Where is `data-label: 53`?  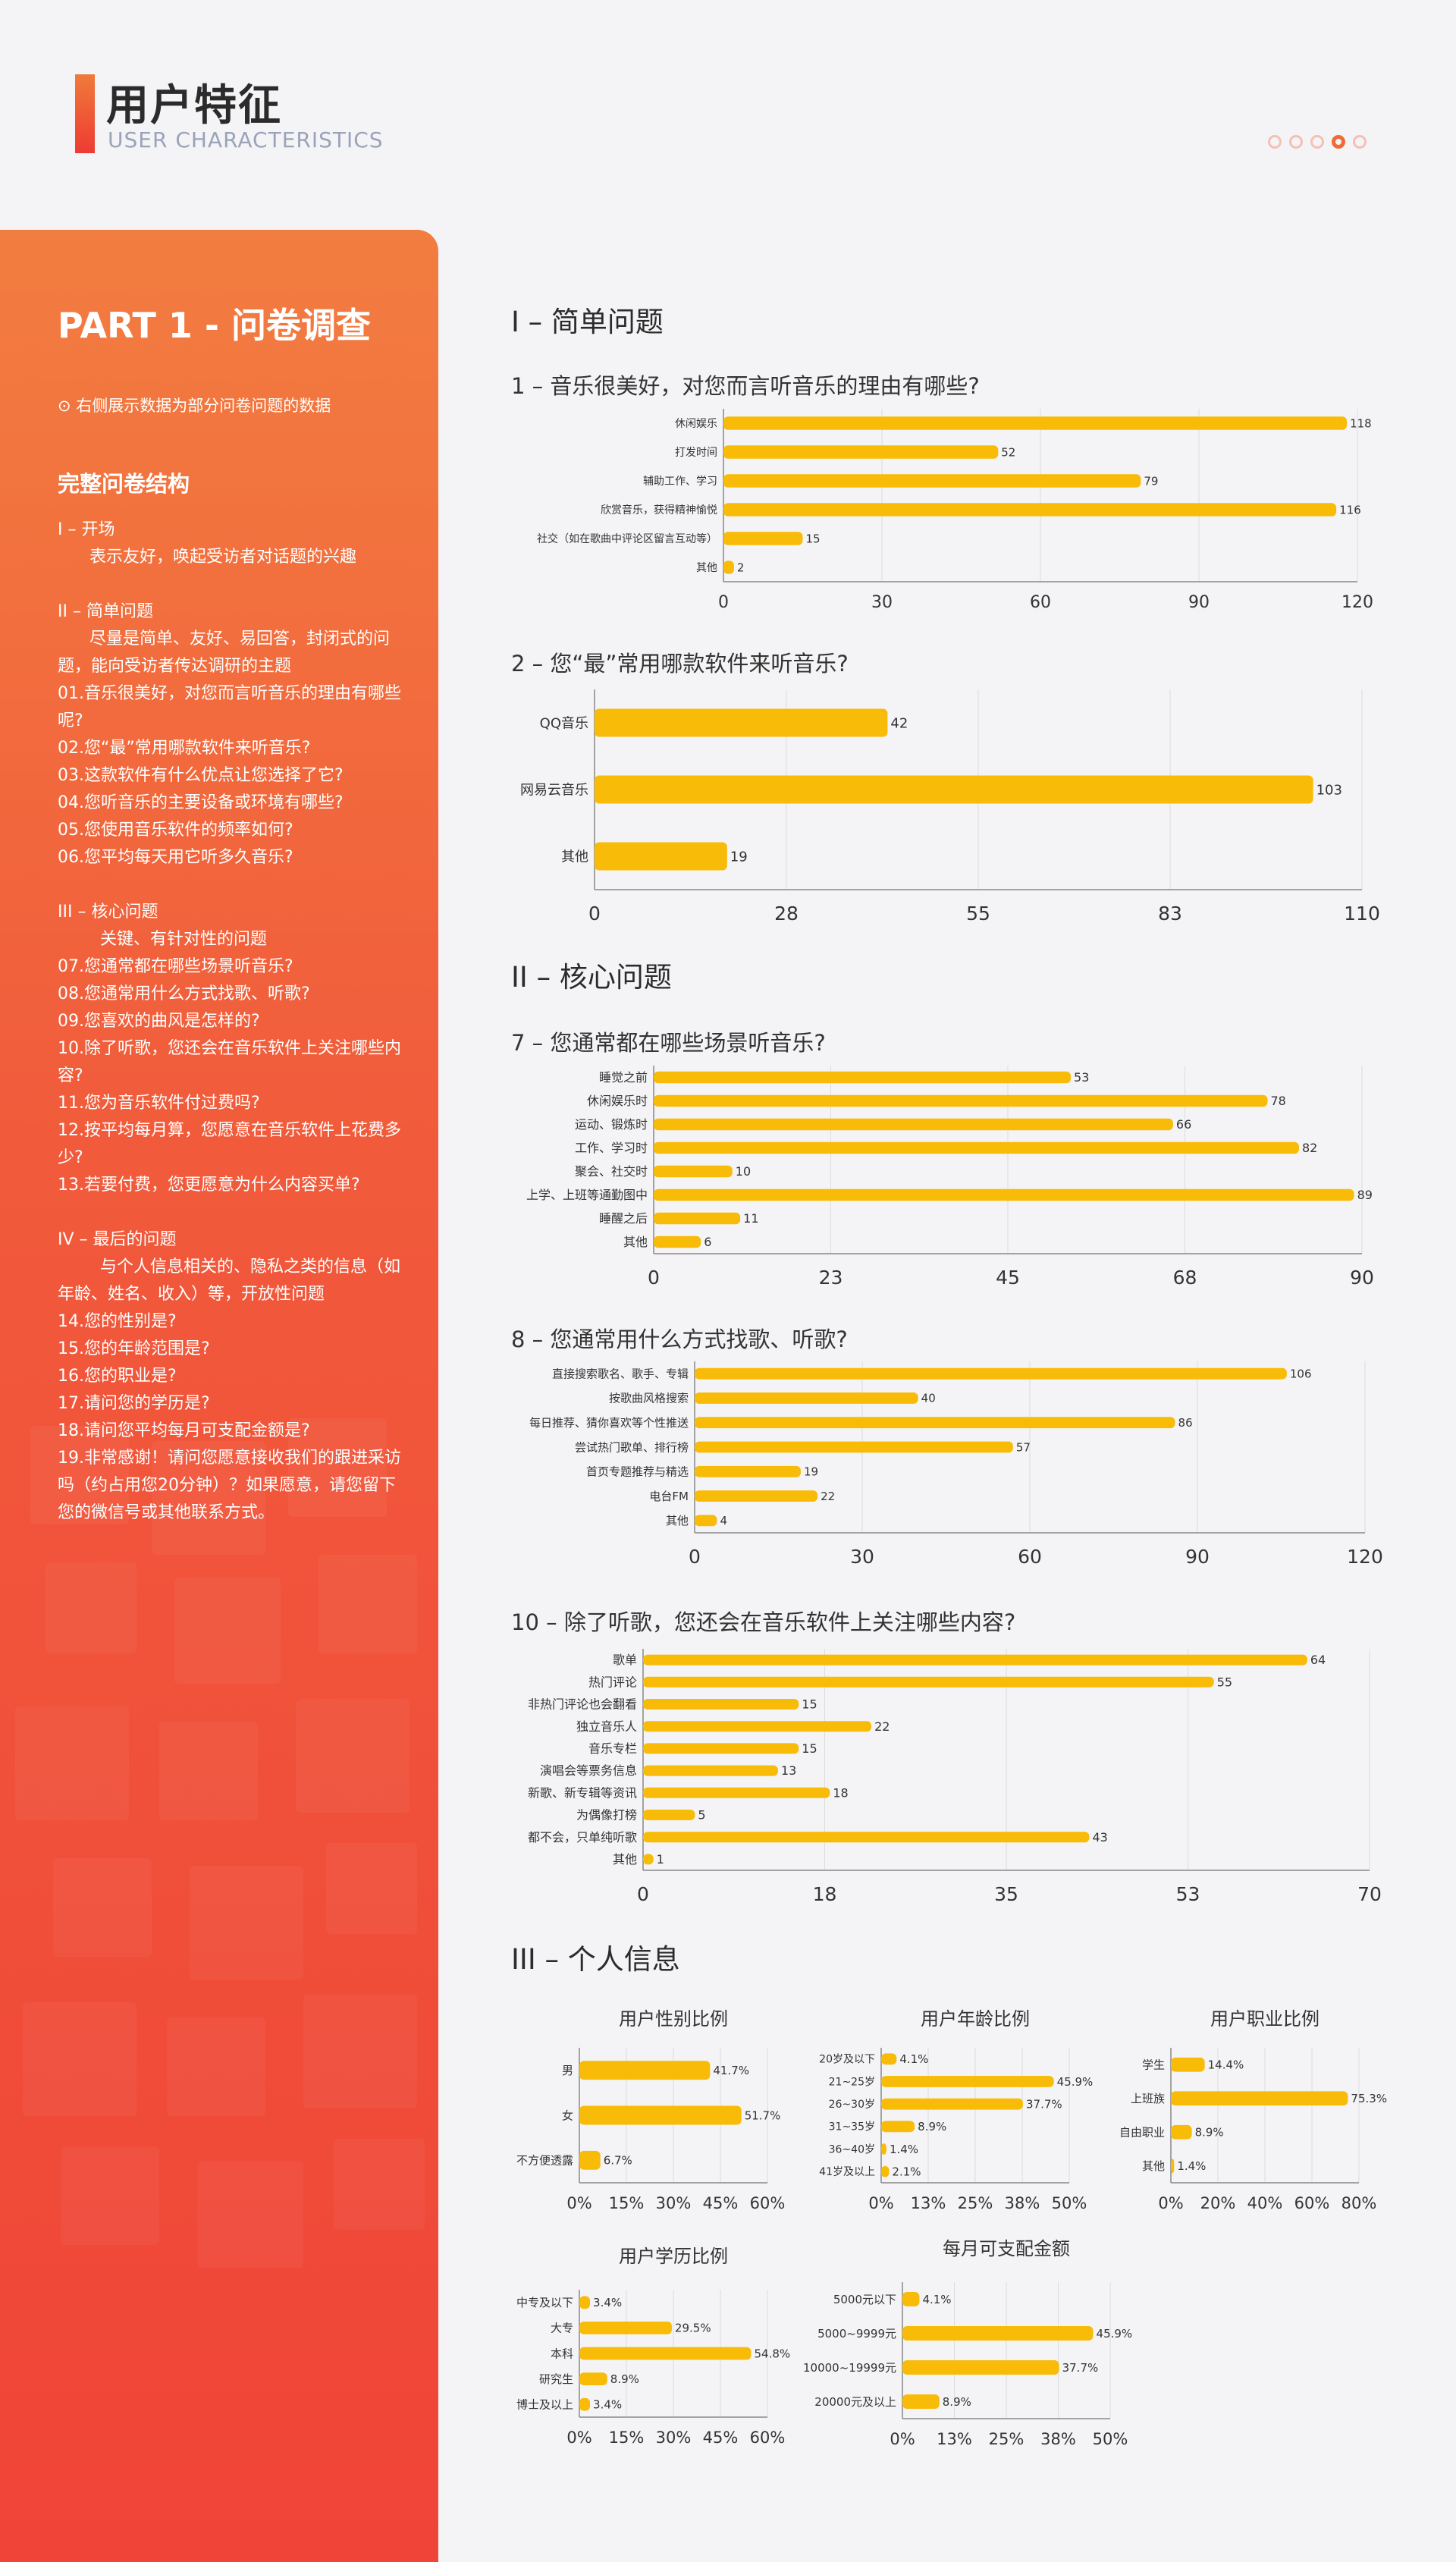
data-label: 53 is located at coordinates (1081, 1077).